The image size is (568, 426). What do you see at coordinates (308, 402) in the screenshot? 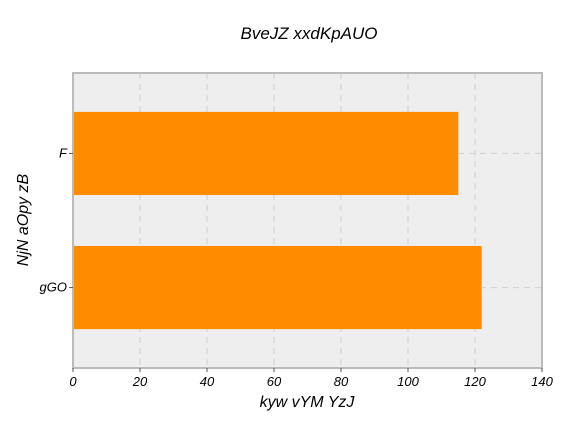
I see `x-axis-label: kyw vYM YzJ` at bounding box center [308, 402].